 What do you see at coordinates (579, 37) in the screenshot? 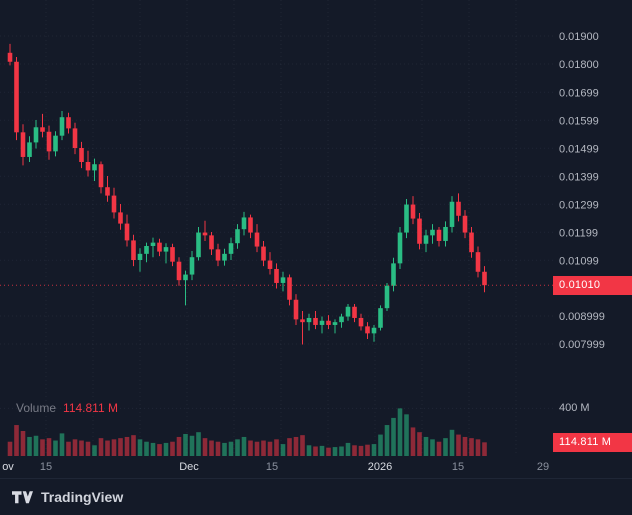
I see `price-axis-label: 0.01900` at bounding box center [579, 37].